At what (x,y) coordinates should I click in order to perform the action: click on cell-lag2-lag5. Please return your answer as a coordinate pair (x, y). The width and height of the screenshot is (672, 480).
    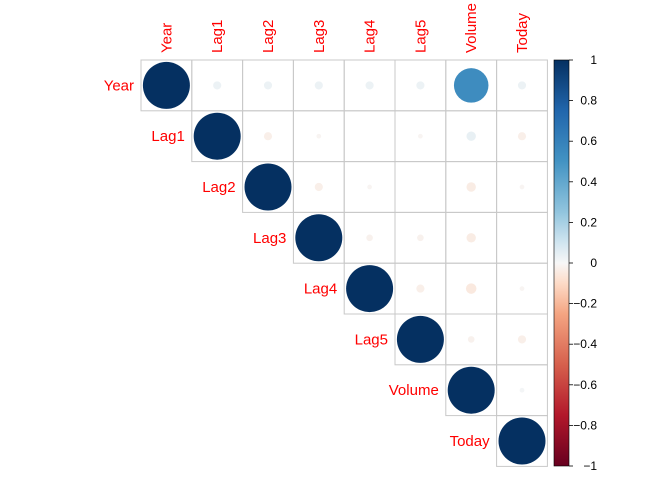
    Looking at the image, I should click on (420, 187).